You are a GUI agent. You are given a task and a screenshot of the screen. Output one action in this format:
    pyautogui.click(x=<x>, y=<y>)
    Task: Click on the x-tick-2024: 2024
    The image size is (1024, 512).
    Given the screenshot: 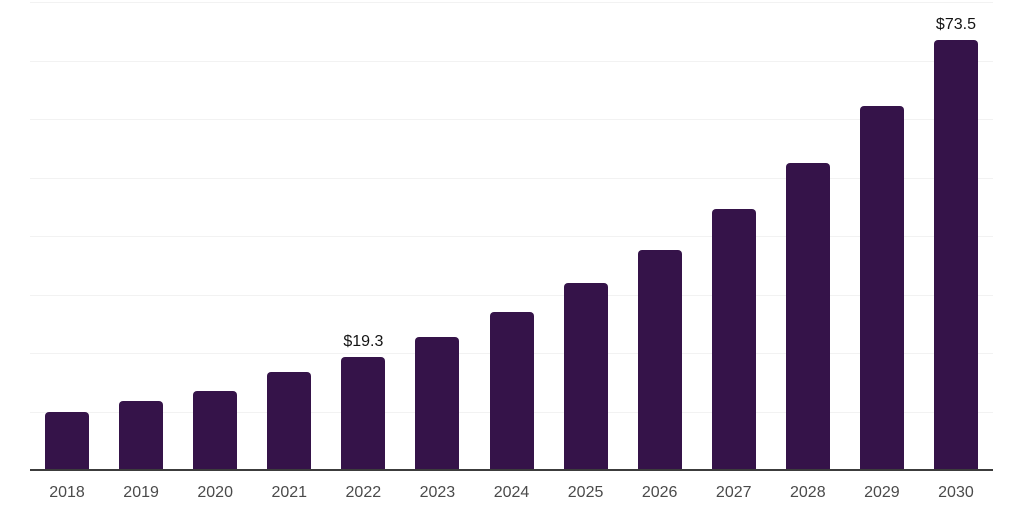 What is the action you would take?
    pyautogui.click(x=511, y=492)
    